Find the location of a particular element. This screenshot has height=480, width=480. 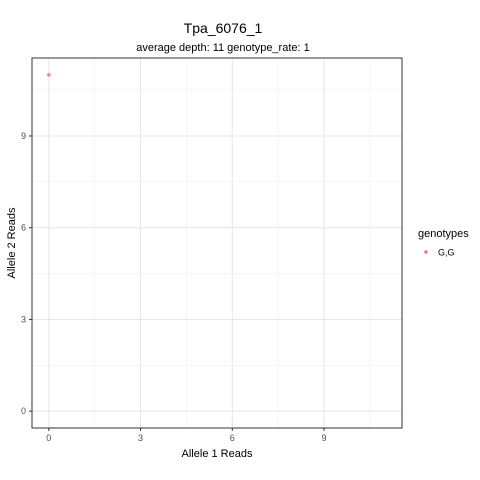

x-axis: 0 3 6 9 is located at coordinates (186, 435).